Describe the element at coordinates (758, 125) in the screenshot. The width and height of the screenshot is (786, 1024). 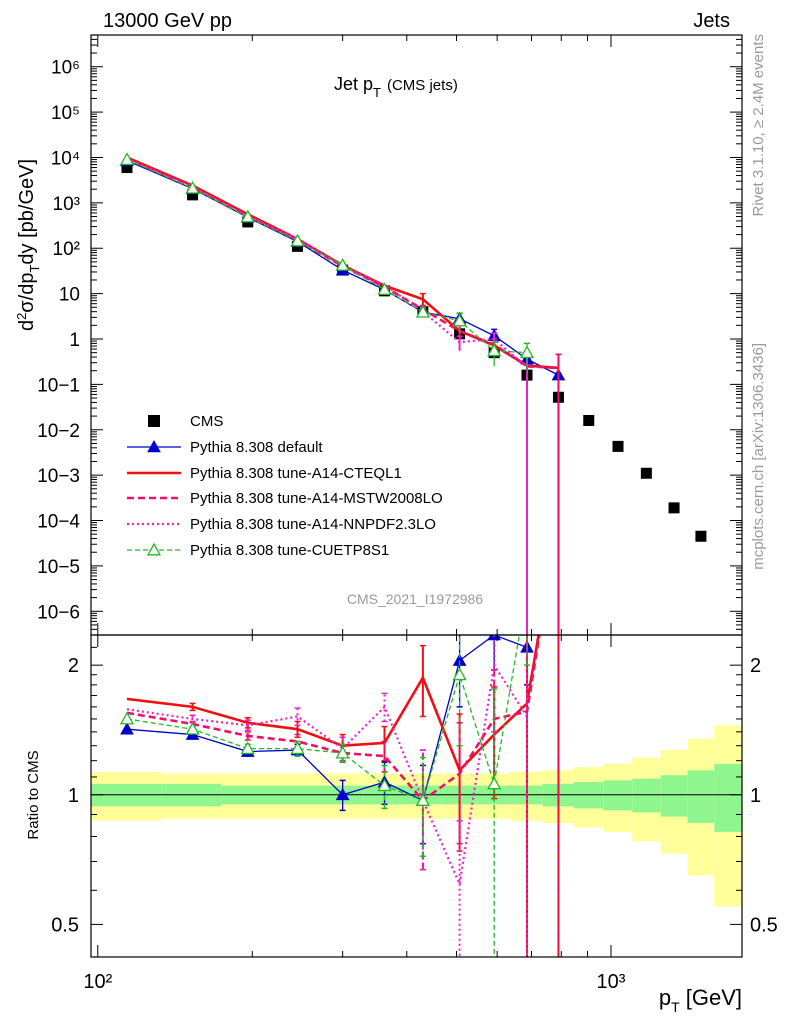
I see `rivet-label: Rivet 3.1.10, ≥ 2.4M events` at that location.